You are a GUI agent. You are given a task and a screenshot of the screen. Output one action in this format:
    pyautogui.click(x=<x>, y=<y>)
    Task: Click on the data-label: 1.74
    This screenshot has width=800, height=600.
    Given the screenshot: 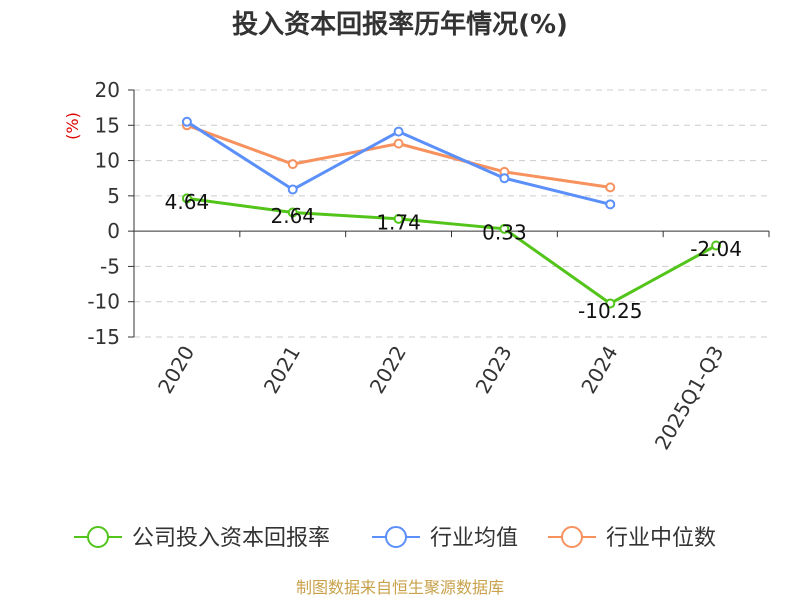 What is the action you would take?
    pyautogui.click(x=398, y=222)
    